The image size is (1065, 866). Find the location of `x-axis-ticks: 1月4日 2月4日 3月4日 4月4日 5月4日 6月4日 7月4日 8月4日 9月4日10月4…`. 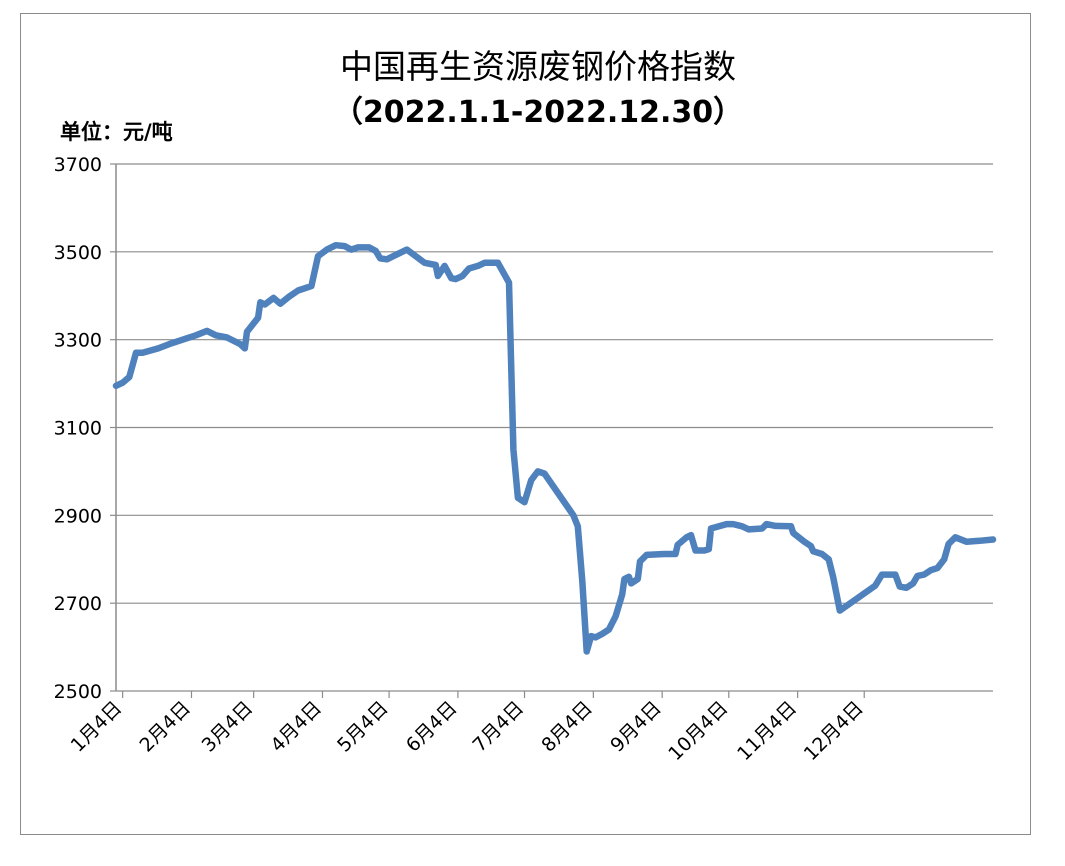

x-axis-ticks: 1月4日 2月4日 3月4日 4月4日 5月4日 6月4日 7月4日 8月4日 9月4日10月4… is located at coordinates (467, 728).